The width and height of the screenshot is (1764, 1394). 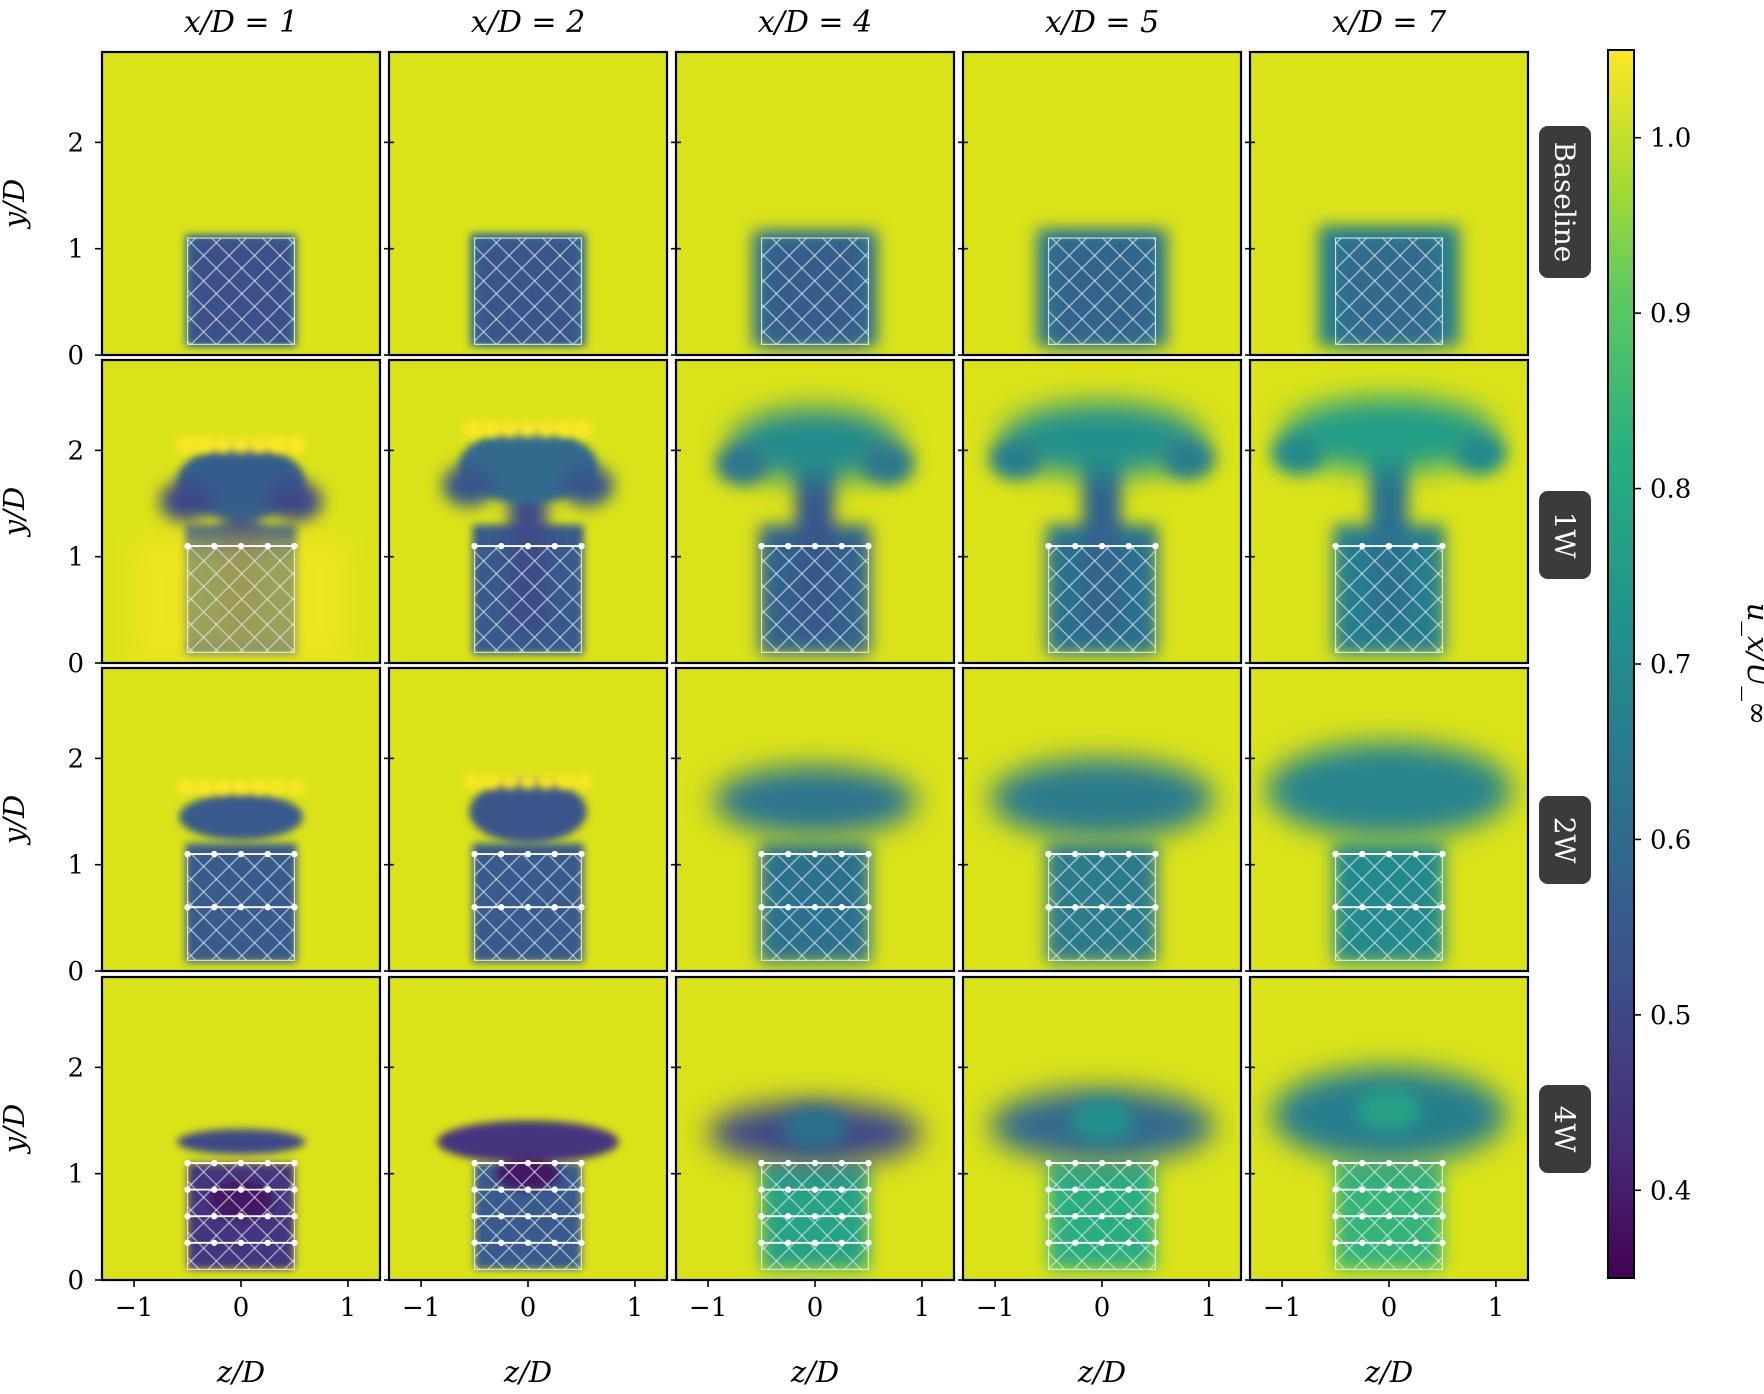 What do you see at coordinates (1102, 22) in the screenshot?
I see `column-title: x/D = 5` at bounding box center [1102, 22].